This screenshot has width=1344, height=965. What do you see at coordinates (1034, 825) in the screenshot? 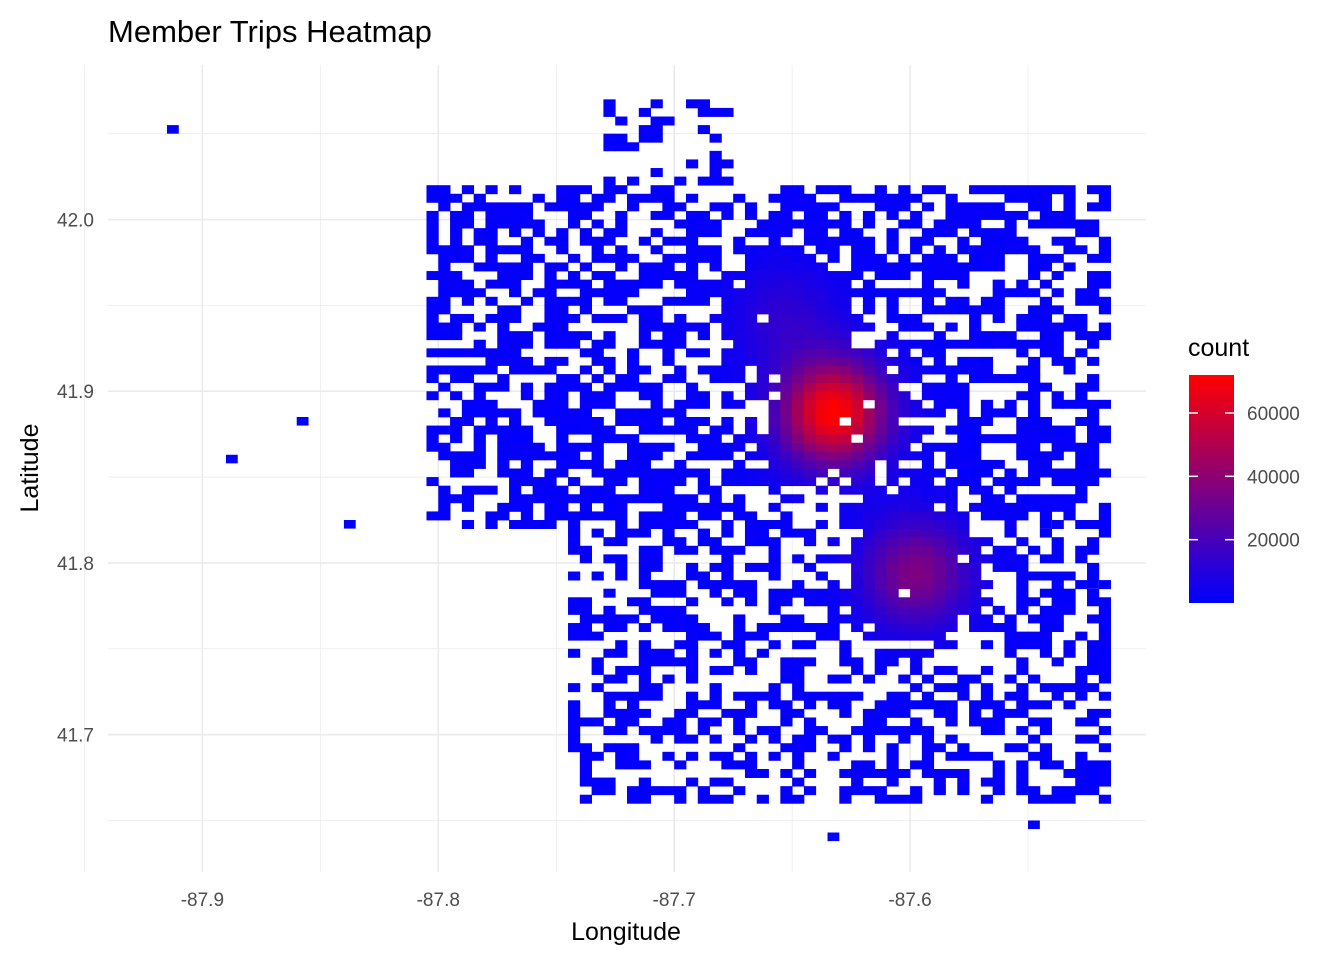
I see `heatmap-cell-outlier` at bounding box center [1034, 825].